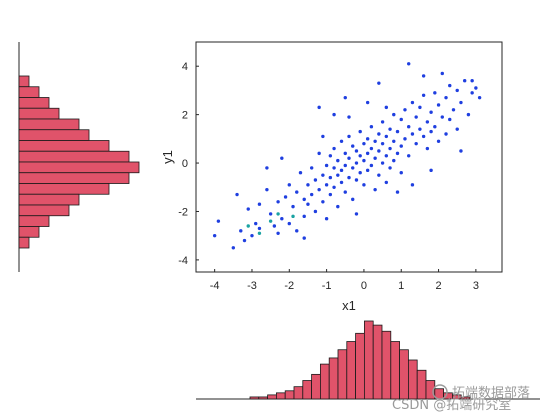 The width and height of the screenshot is (560, 420). I want to click on x-tick-label: -1, so click(327, 286).